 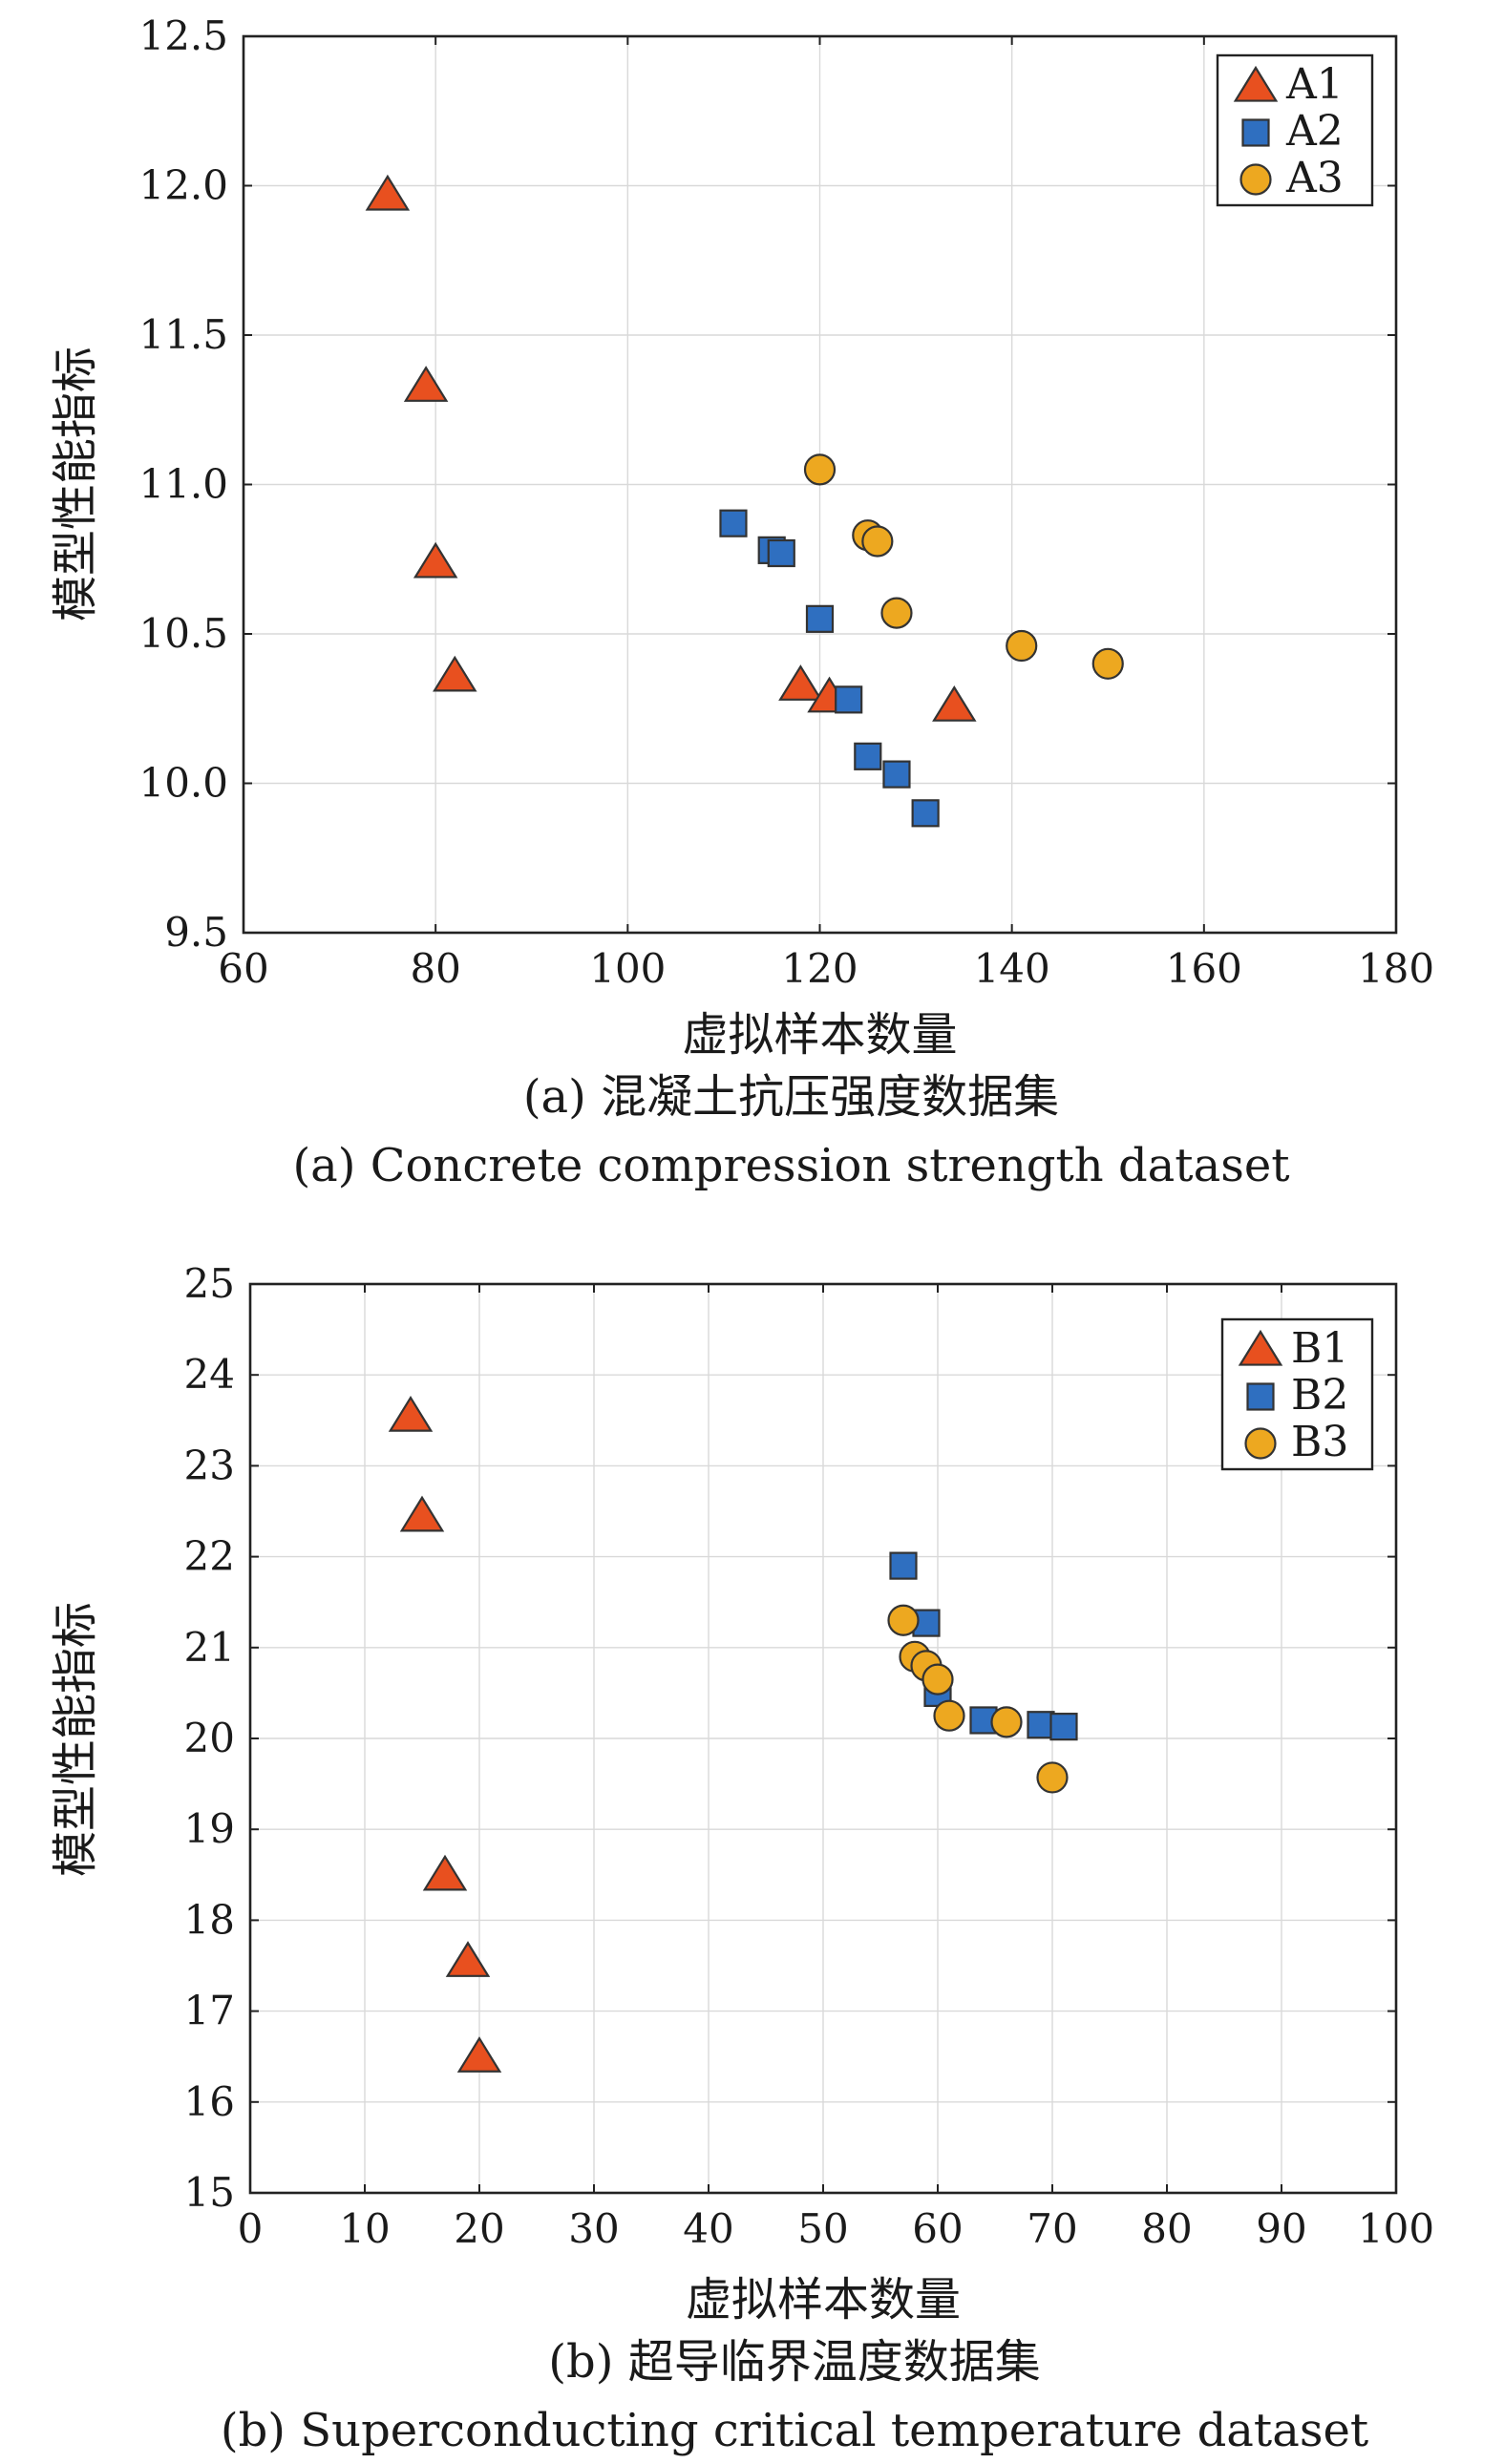 What do you see at coordinates (963, 566) in the screenshot?
I see `series-A3` at bounding box center [963, 566].